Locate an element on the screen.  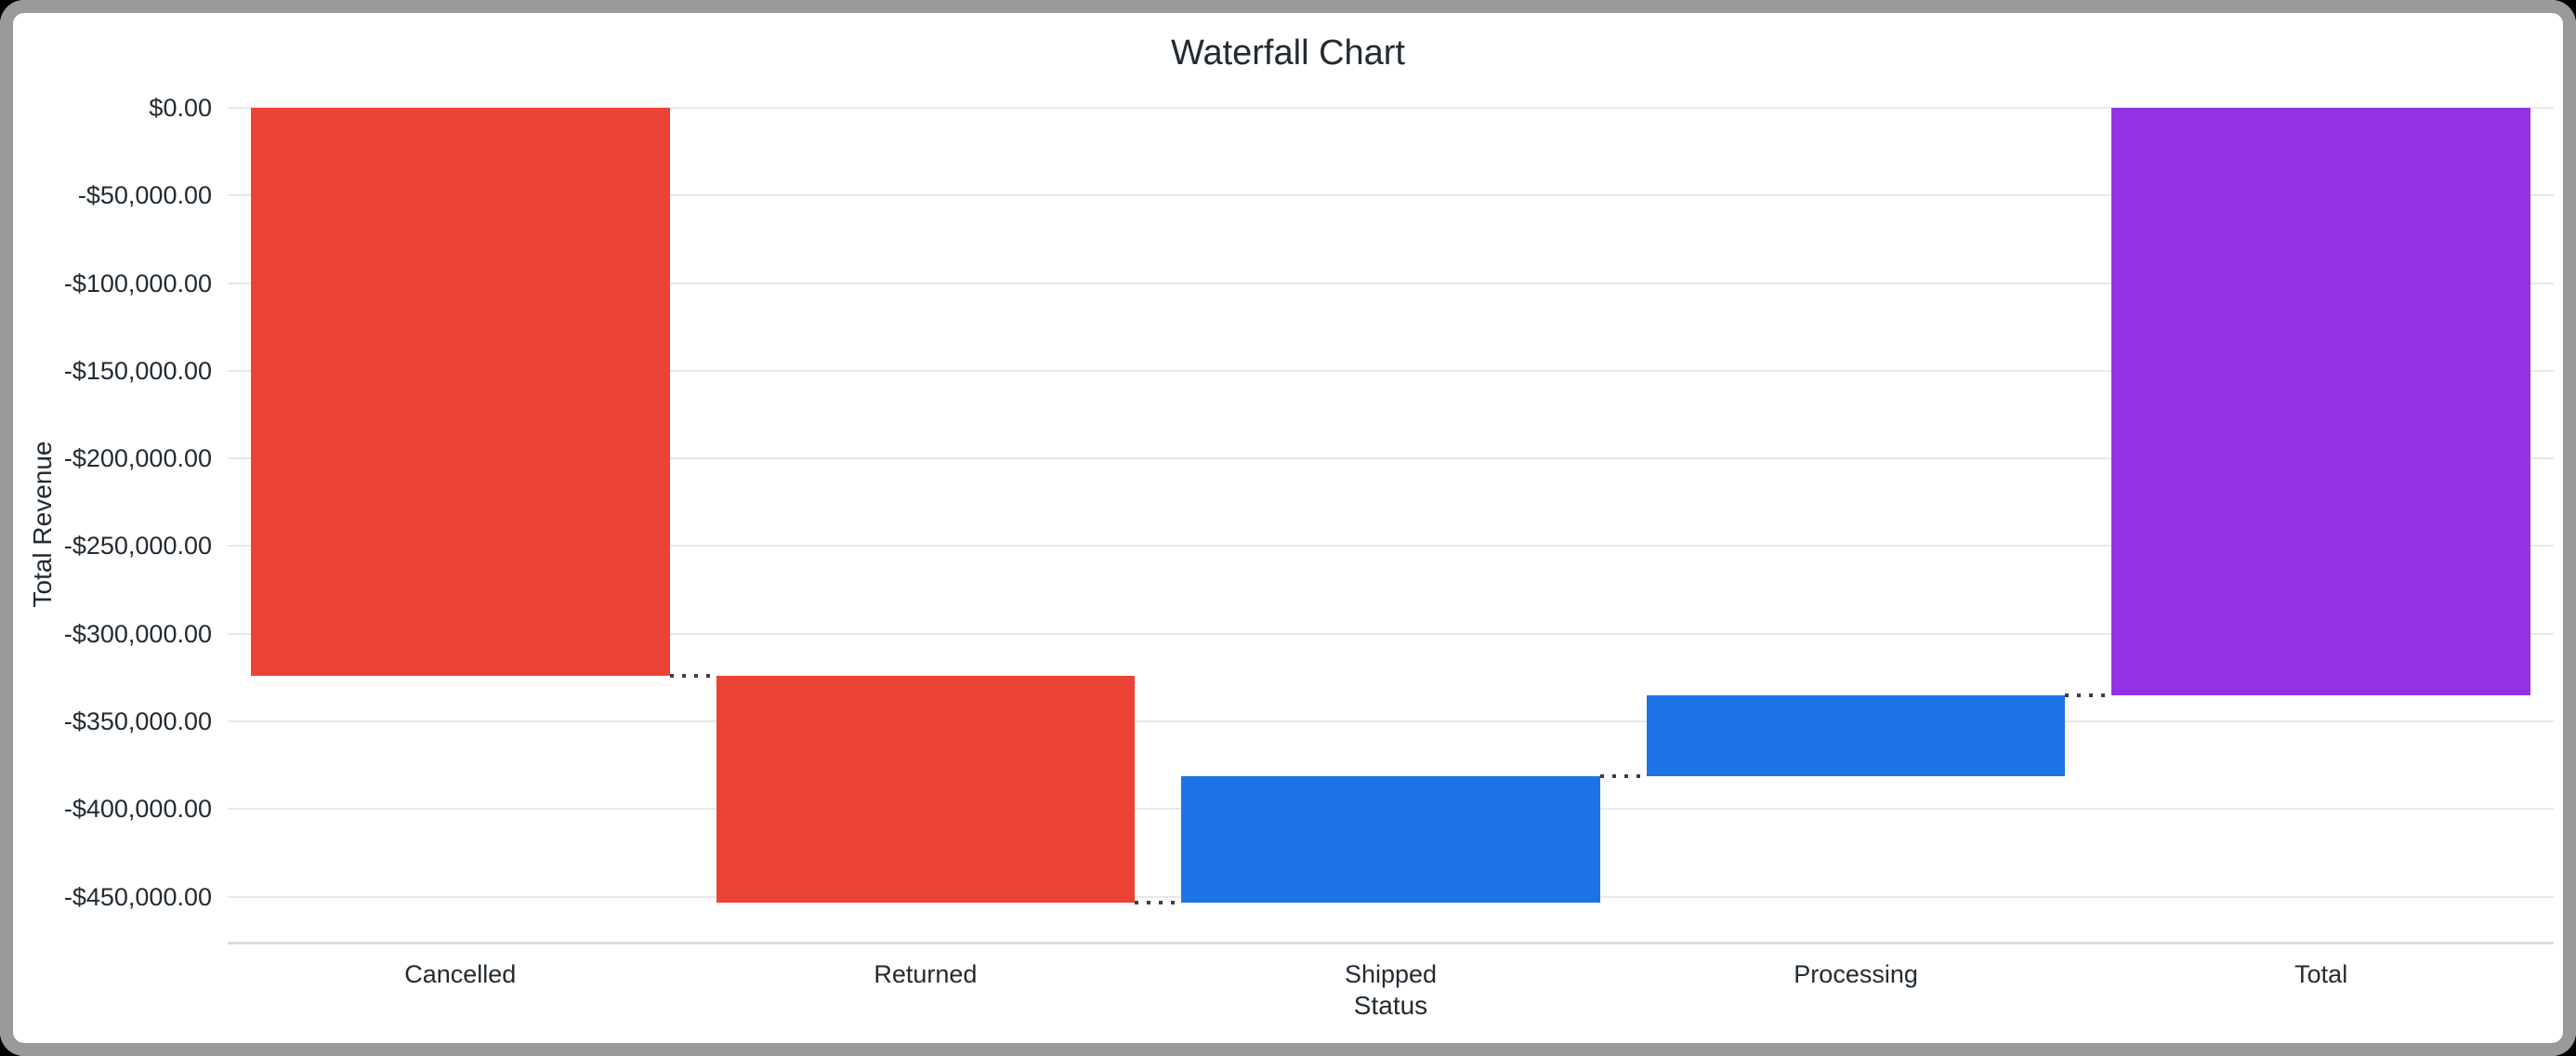
x-axis-line is located at coordinates (1391, 943).